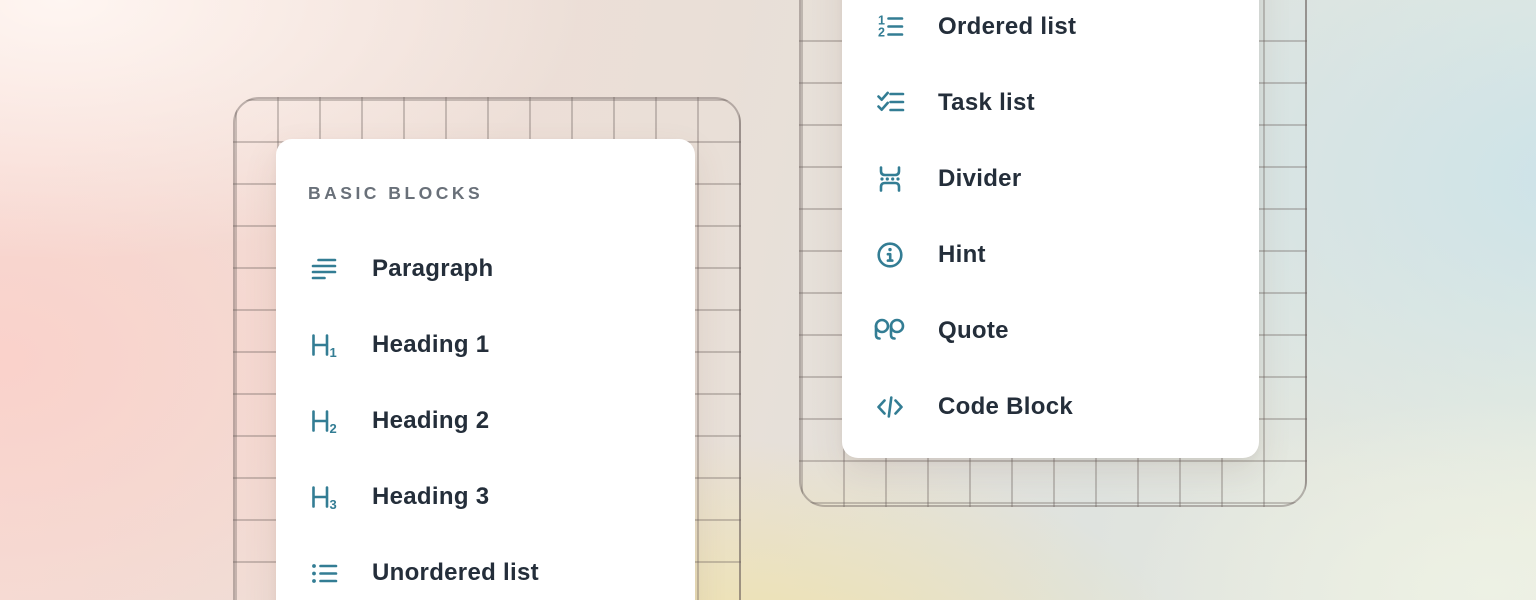 Image resolution: width=1536 pixels, height=600 pixels. I want to click on menu-item-label: Paragraph, so click(433, 268).